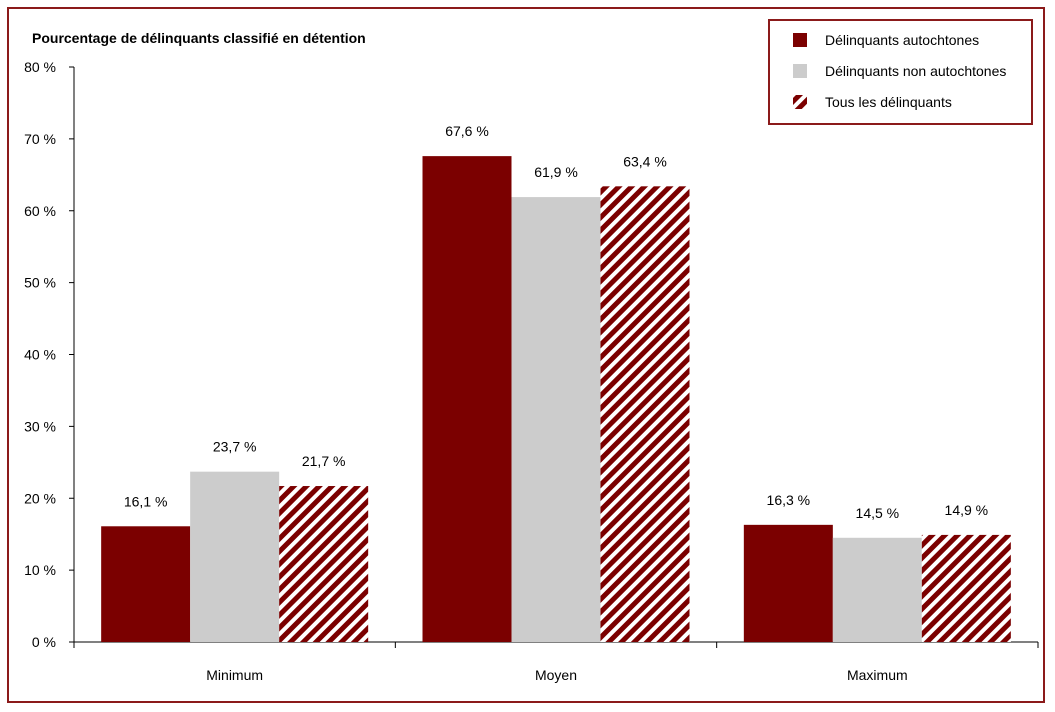  Describe the element at coordinates (902, 40) in the screenshot. I see `legend-label: Délinquants autochtones` at that location.